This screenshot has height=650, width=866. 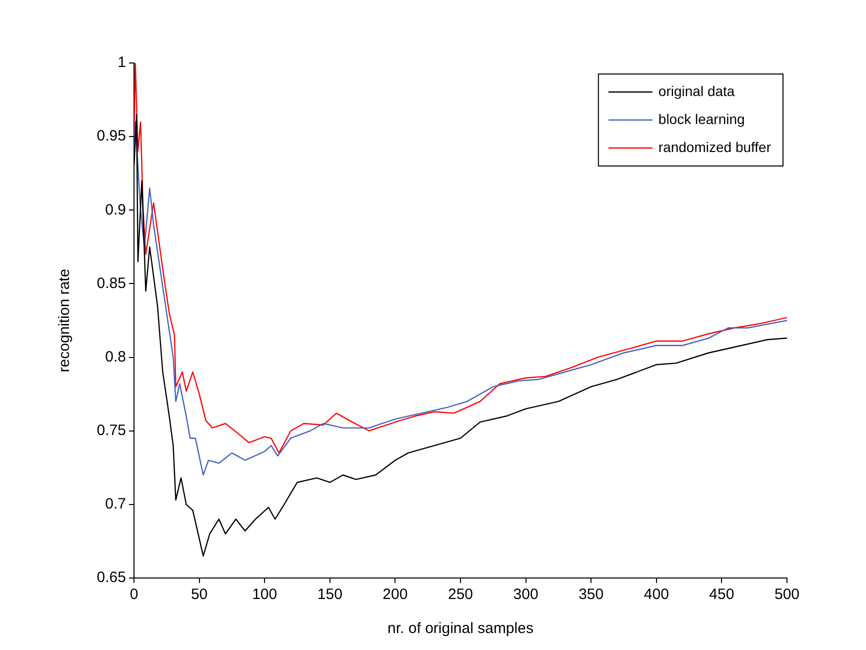 What do you see at coordinates (591, 595) in the screenshot?
I see `x-tick-label: 350` at bounding box center [591, 595].